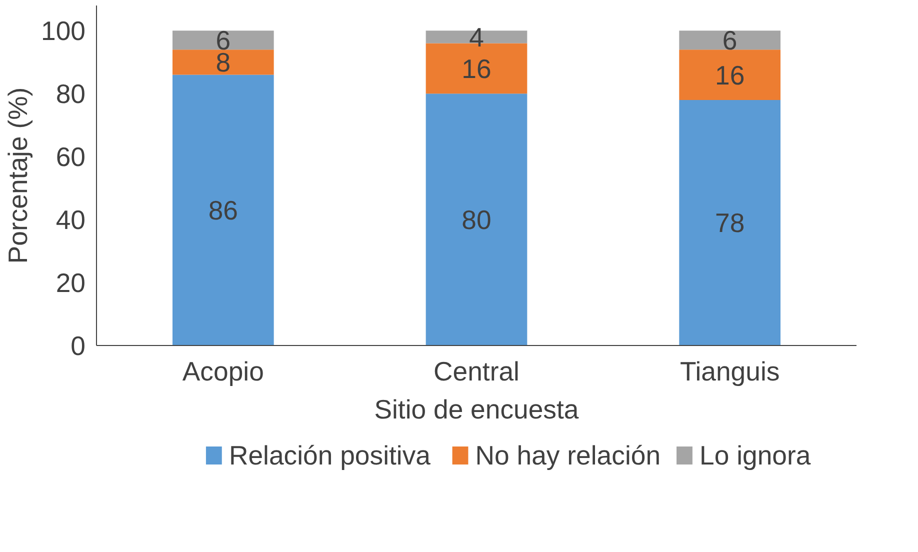  I want to click on legend-label: No hay relación, so click(568, 455).